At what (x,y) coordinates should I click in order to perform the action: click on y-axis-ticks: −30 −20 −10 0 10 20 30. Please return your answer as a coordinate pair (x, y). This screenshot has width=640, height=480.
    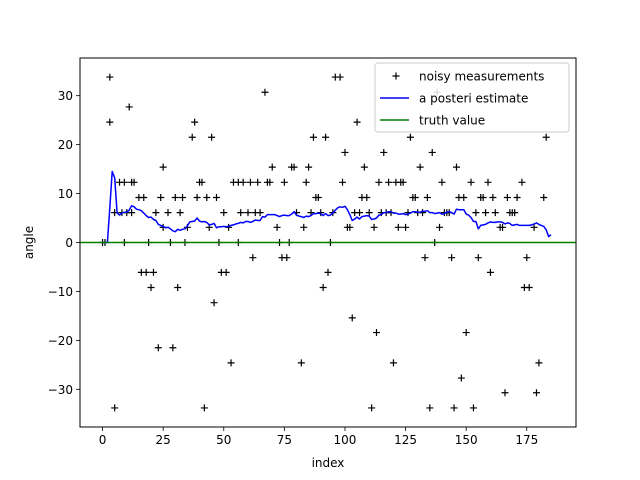
    Looking at the image, I should click on (64, 243).